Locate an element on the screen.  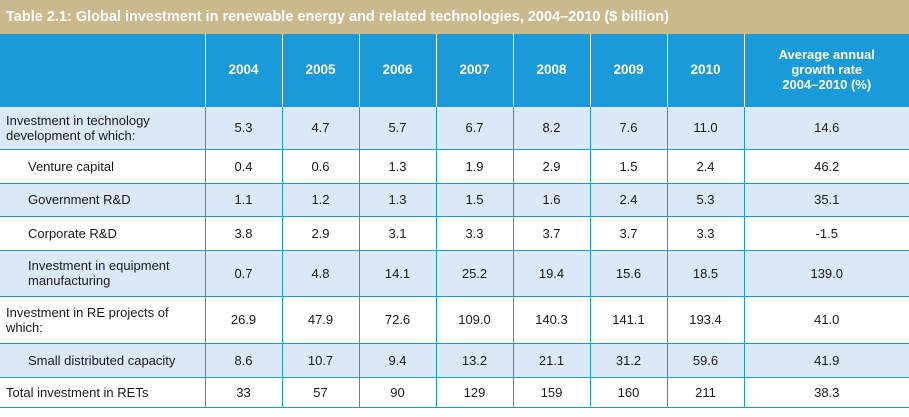
column-header-2006: 2006 is located at coordinates (397, 70).